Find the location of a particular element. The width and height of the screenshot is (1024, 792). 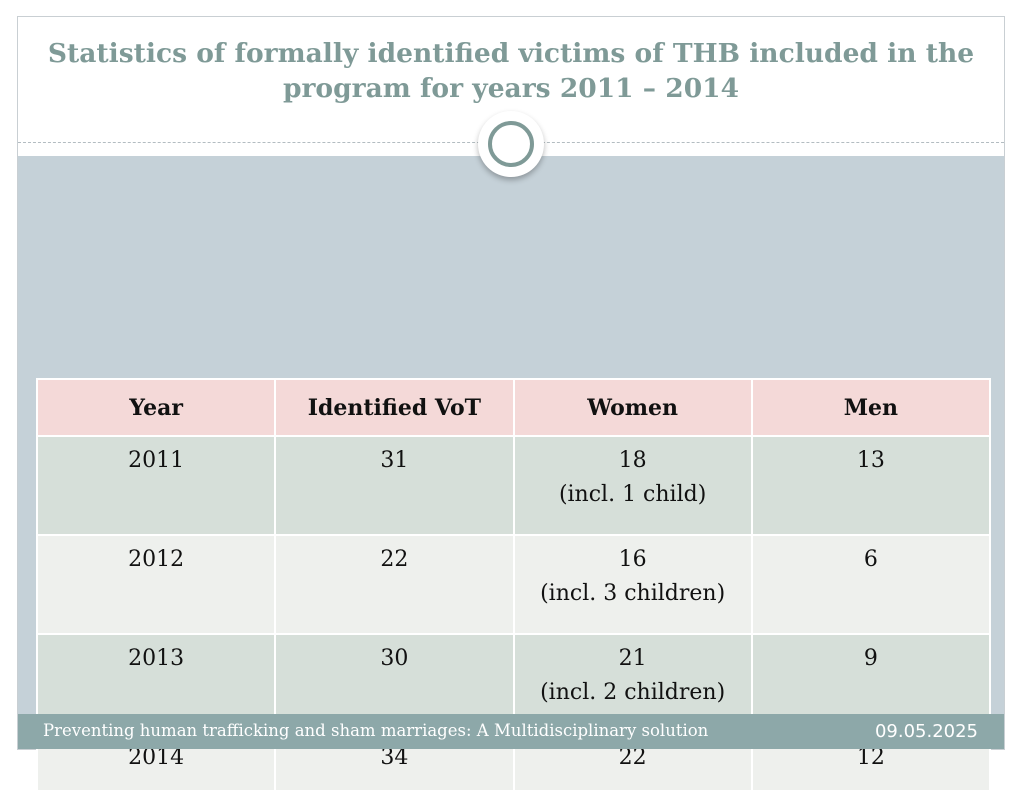

table-header-row: Year Identified VoT Women Men is located at coordinates (513, 407).